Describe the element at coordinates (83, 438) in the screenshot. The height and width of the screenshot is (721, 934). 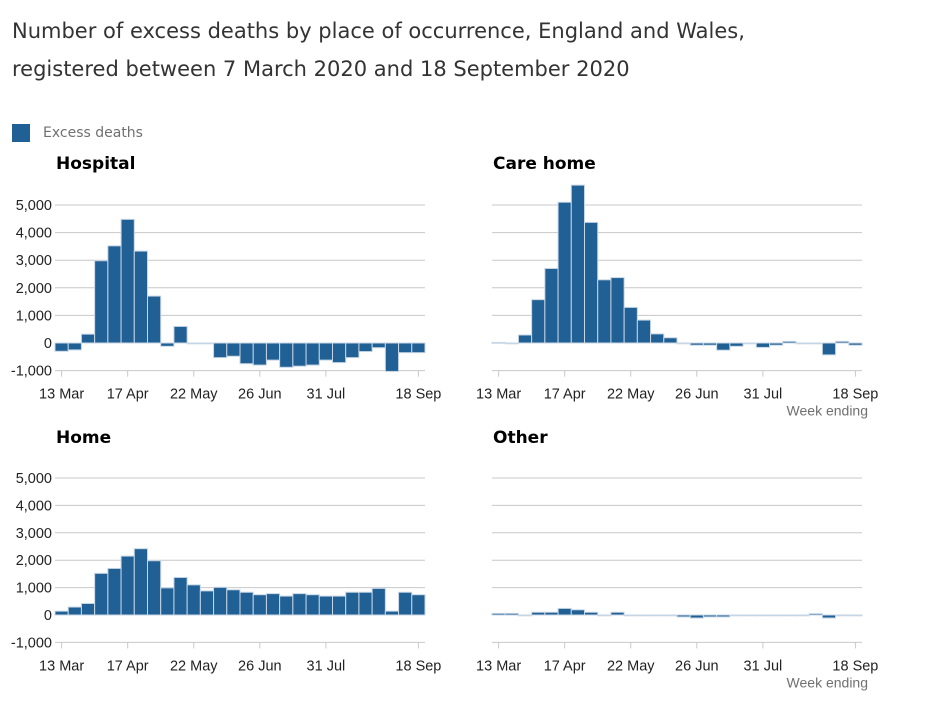
I see `panel-title: Home` at that location.